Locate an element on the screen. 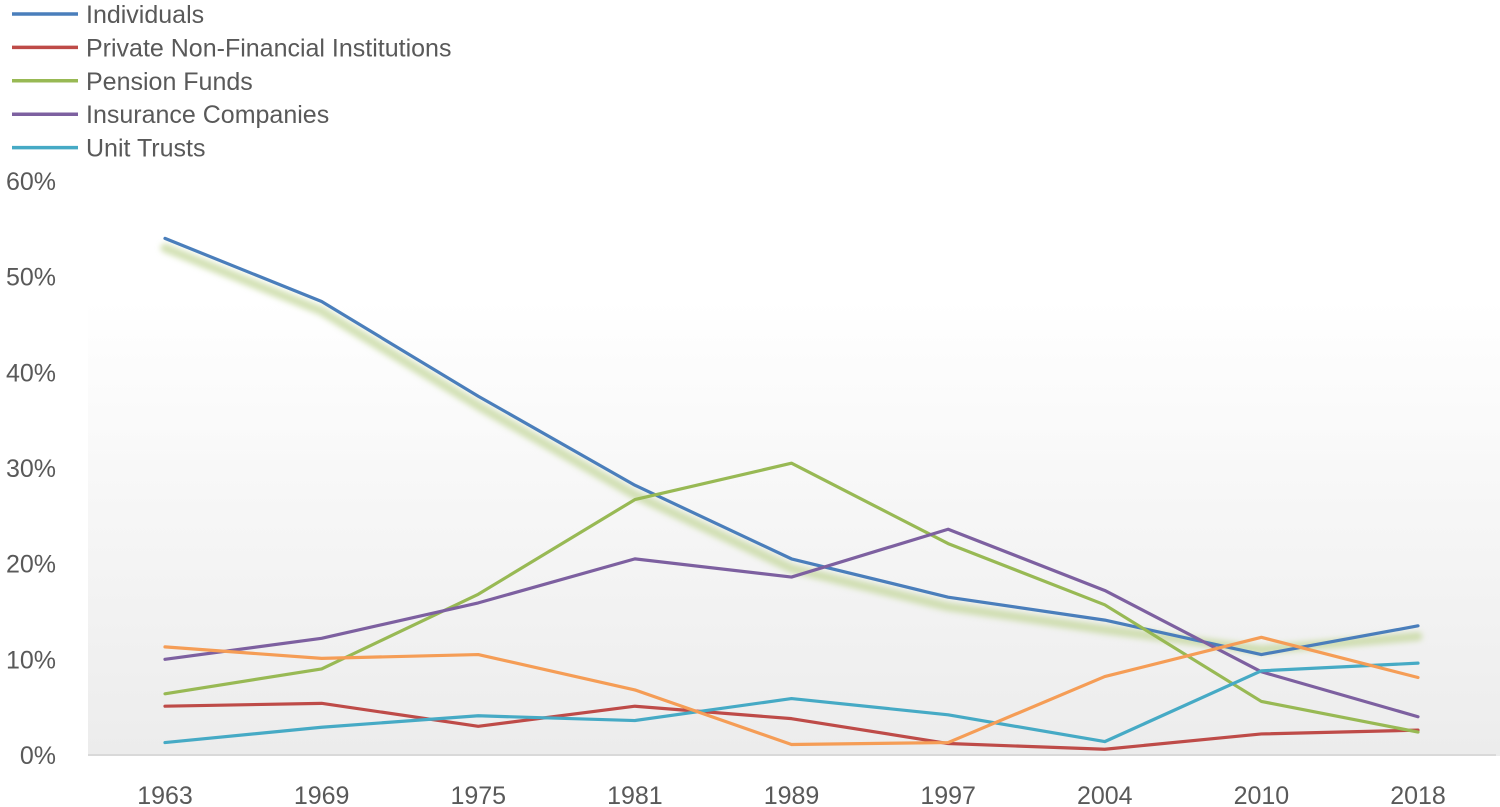 The width and height of the screenshot is (1500, 807). x-tick-label: 2010 is located at coordinates (1262, 794).